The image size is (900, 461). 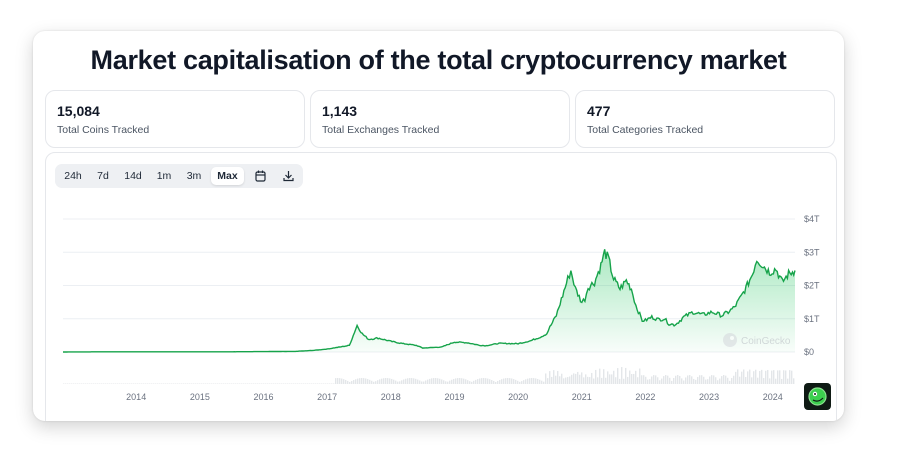 I want to click on x-tick-label: 2021, so click(x=582, y=397).